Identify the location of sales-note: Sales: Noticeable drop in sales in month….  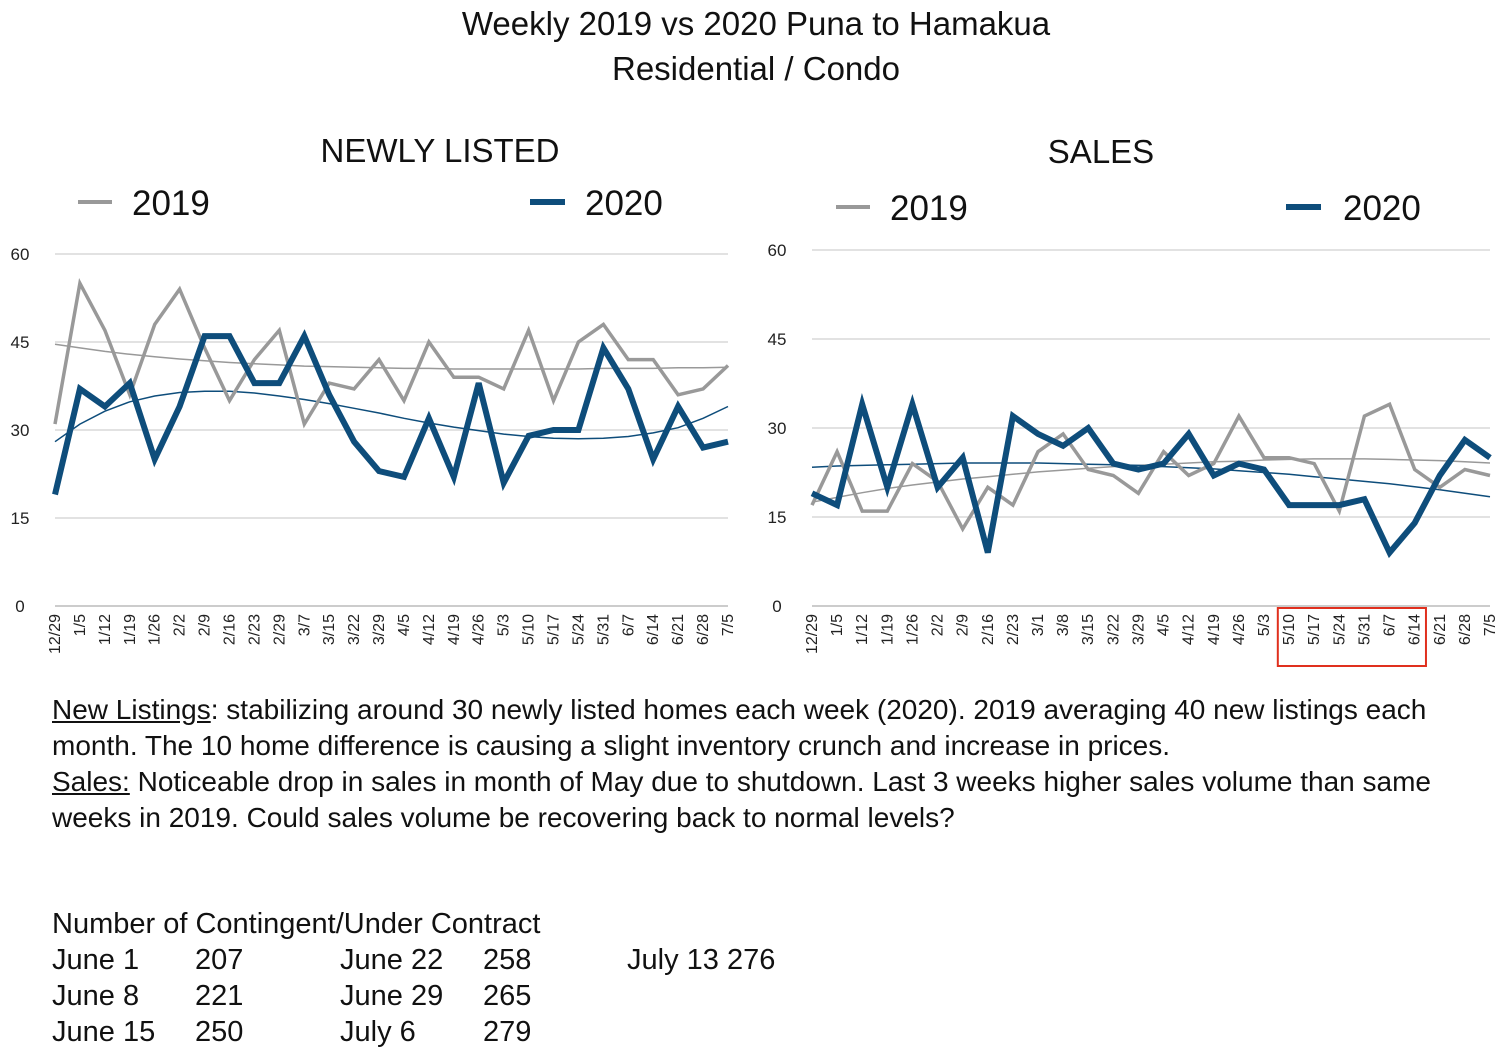
(772, 800).